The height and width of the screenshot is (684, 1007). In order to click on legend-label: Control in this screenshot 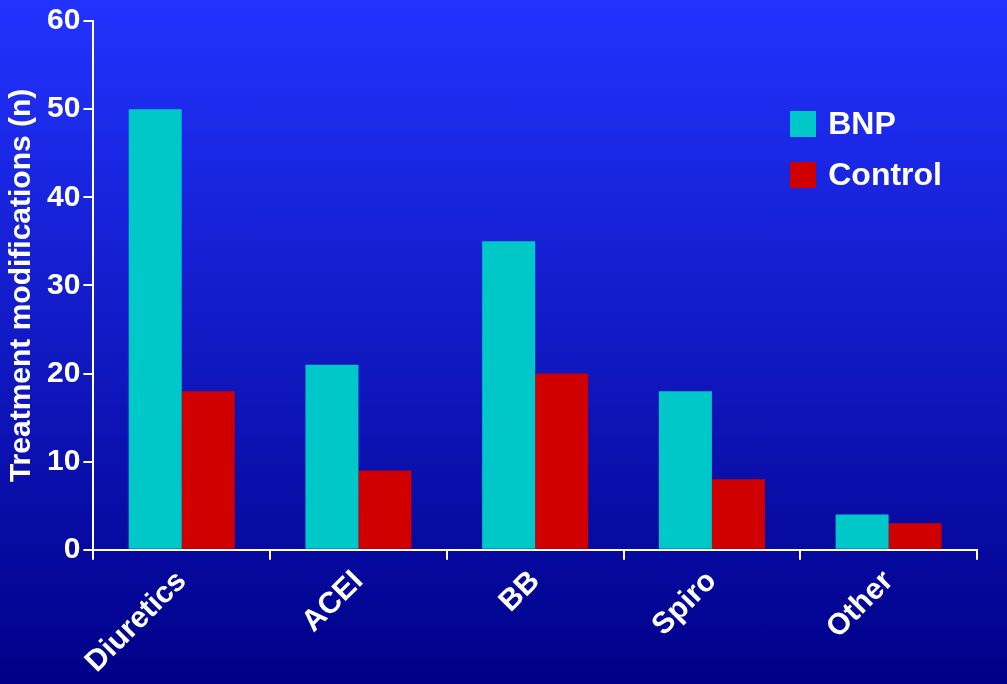, I will do `click(885, 174)`.